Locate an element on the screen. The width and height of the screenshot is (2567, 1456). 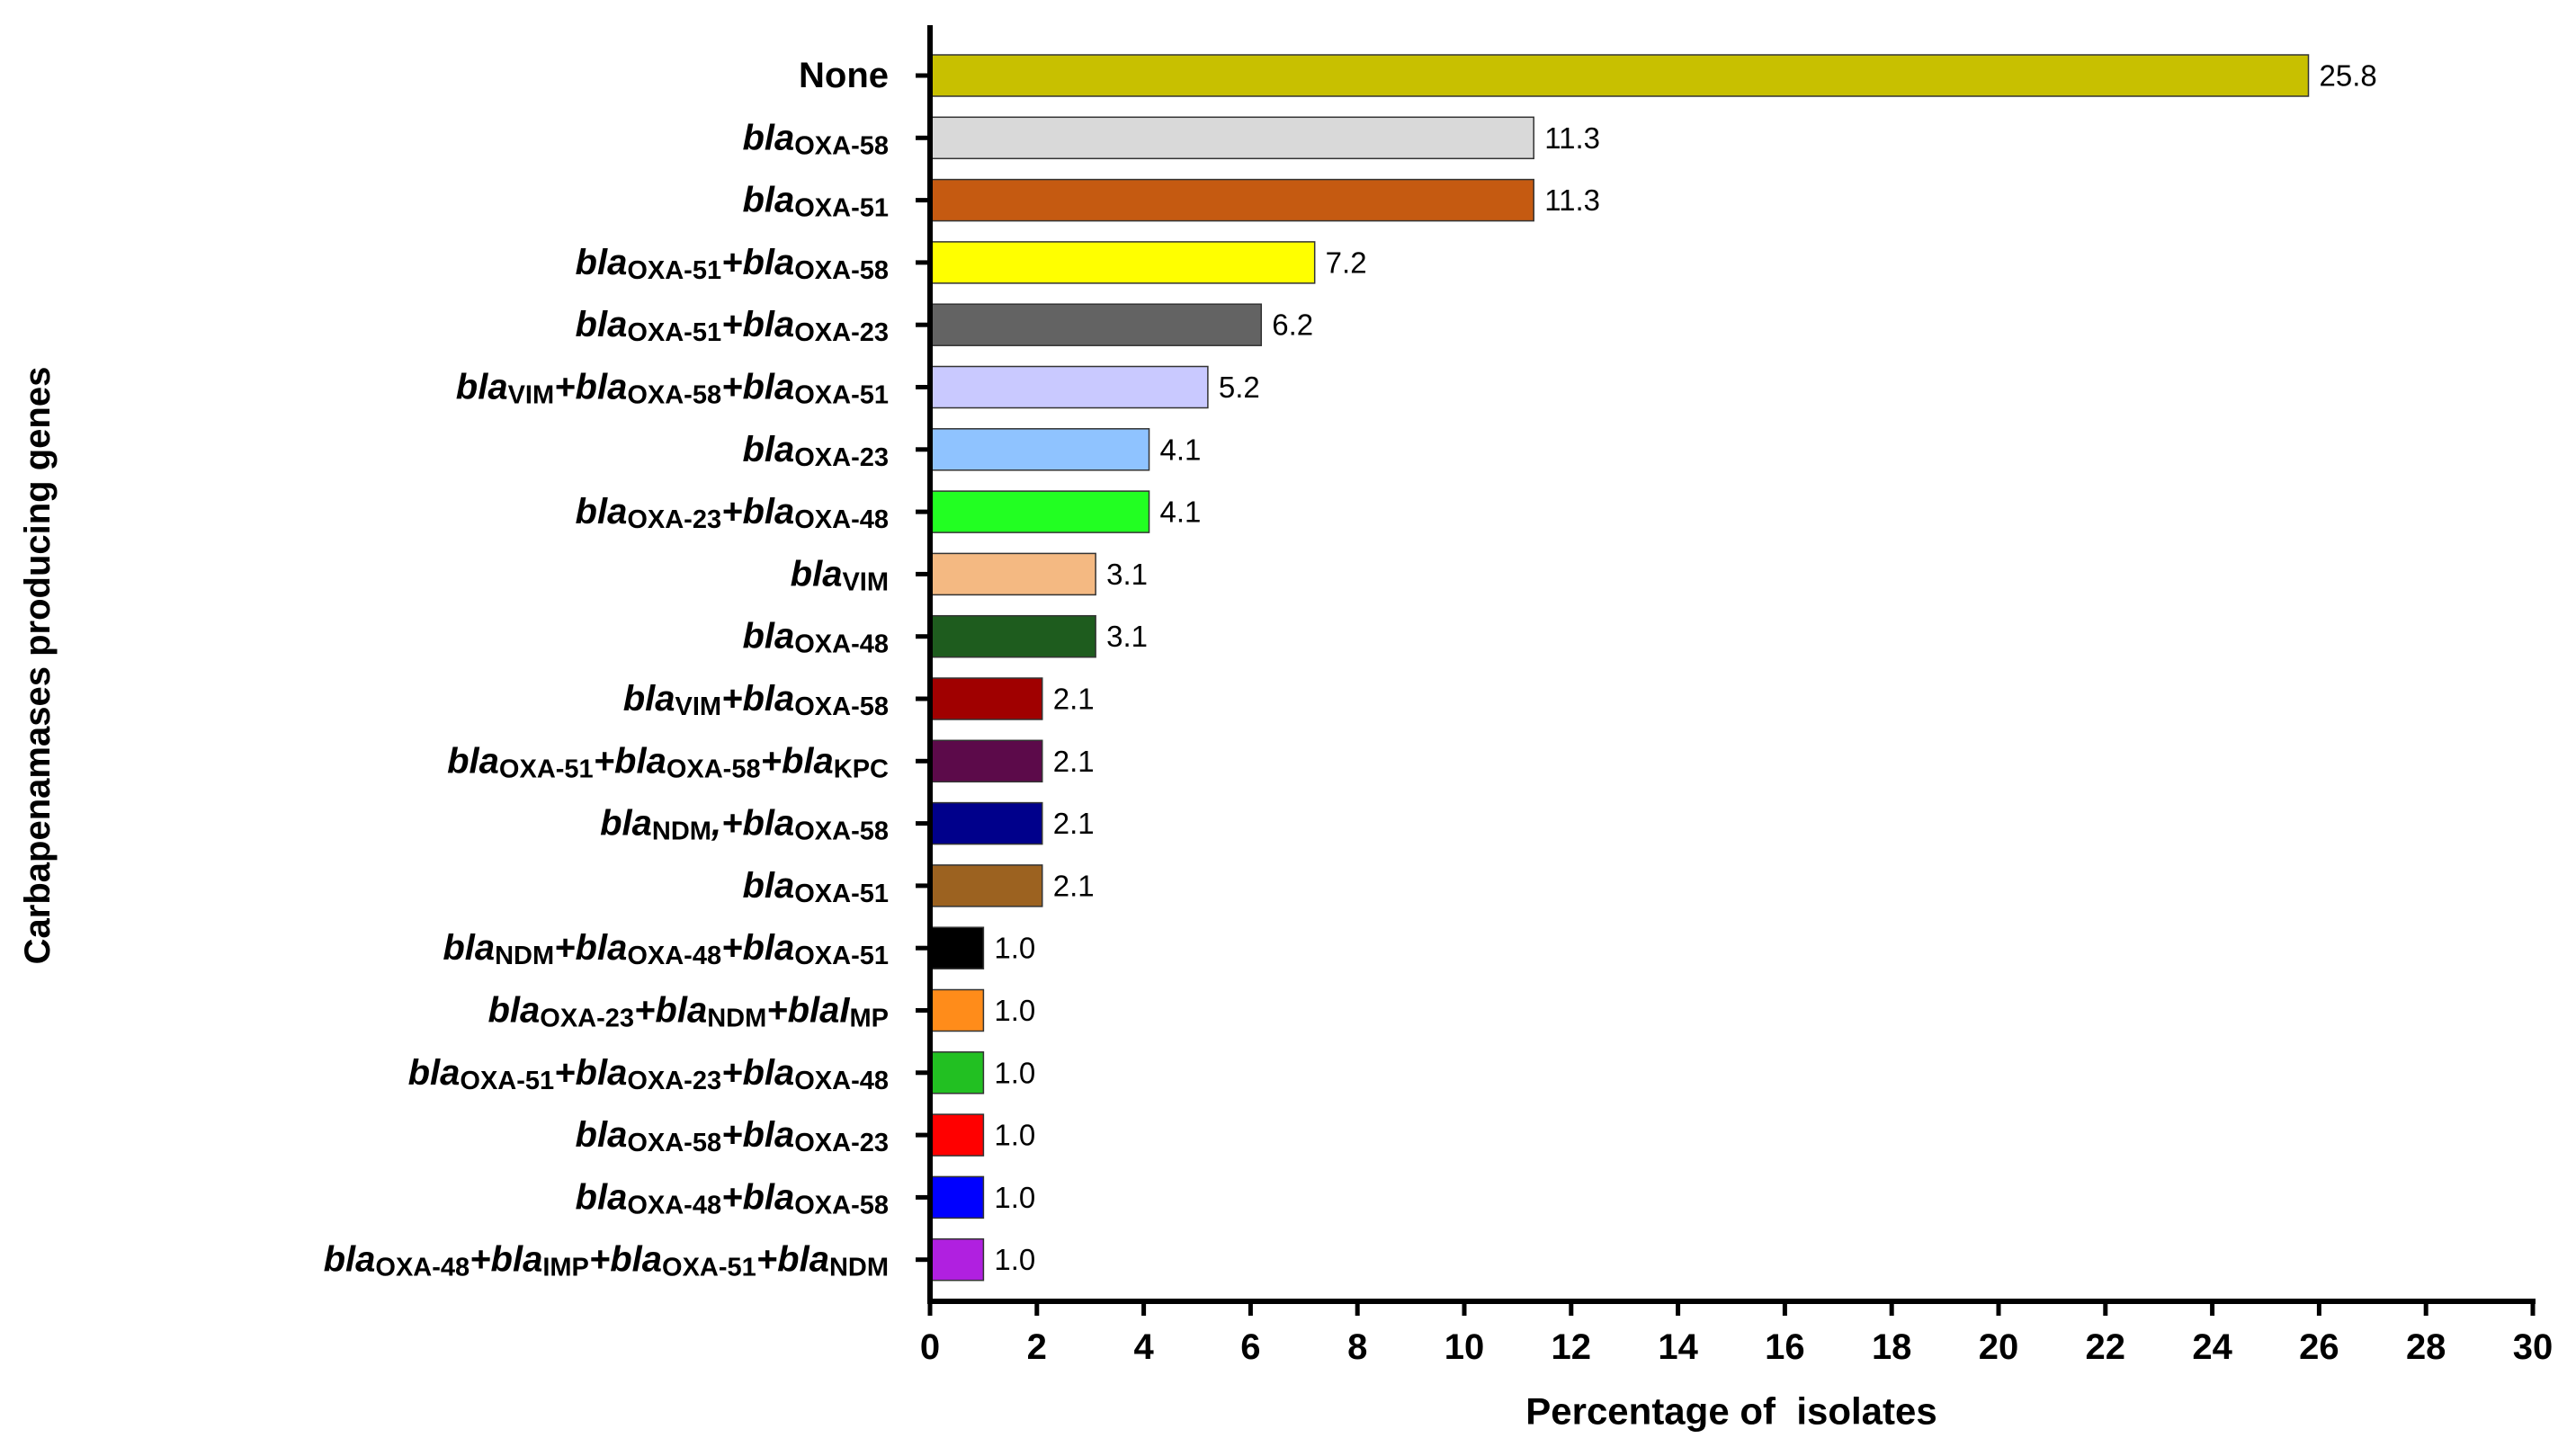
label-subscript: IMP is located at coordinates (566, 1268).